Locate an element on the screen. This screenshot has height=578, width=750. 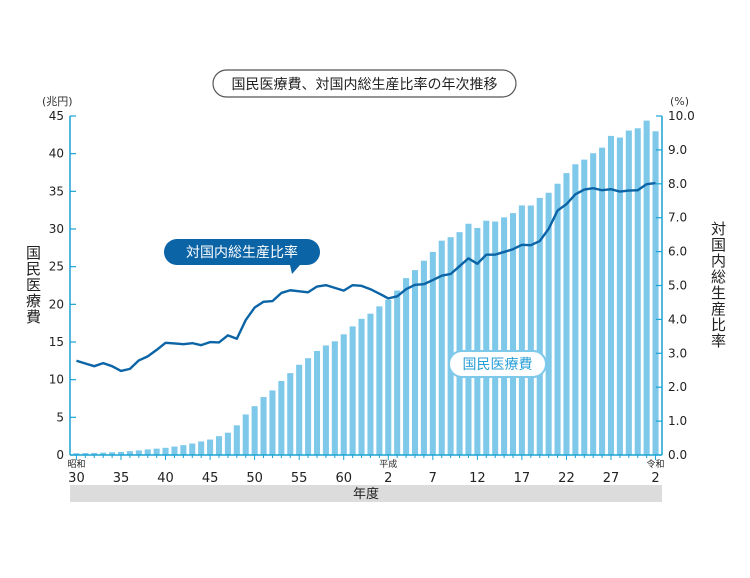
right-tick-label: 5.0 is located at coordinates (677, 286).